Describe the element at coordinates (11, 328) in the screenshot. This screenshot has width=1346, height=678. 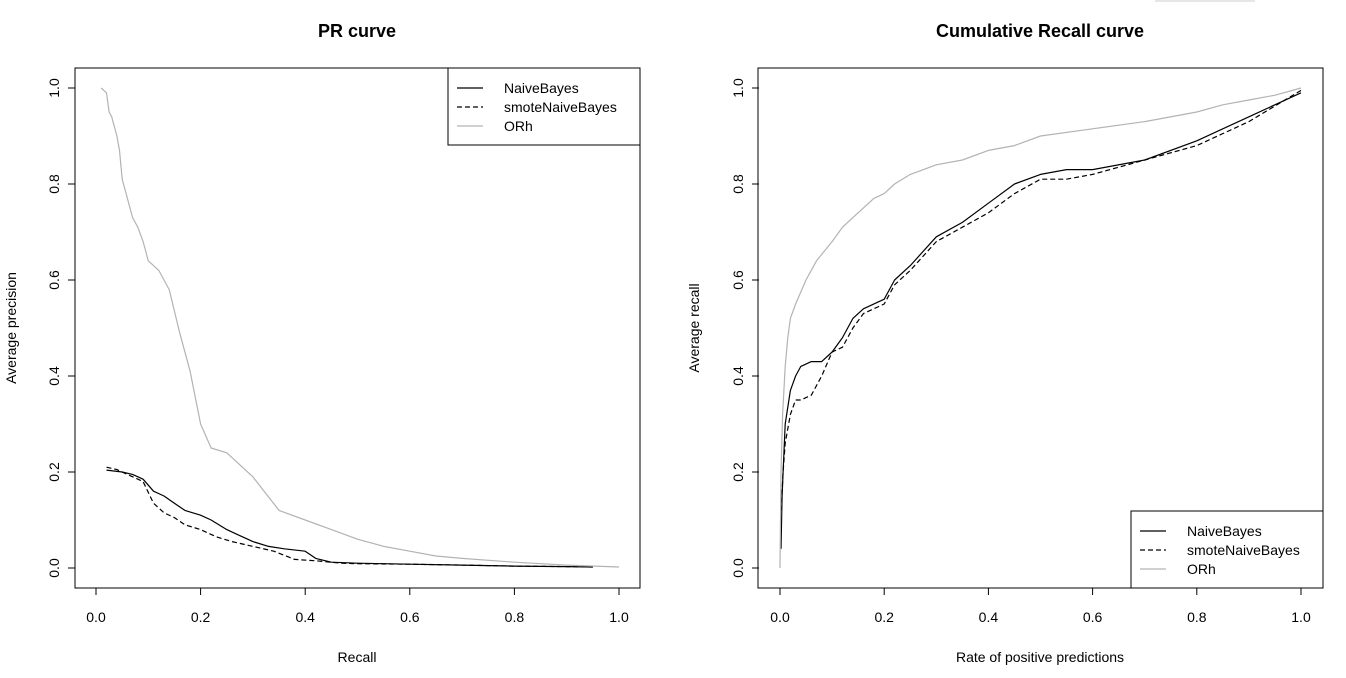
I see `pr-y-axis-label: Average precision` at that location.